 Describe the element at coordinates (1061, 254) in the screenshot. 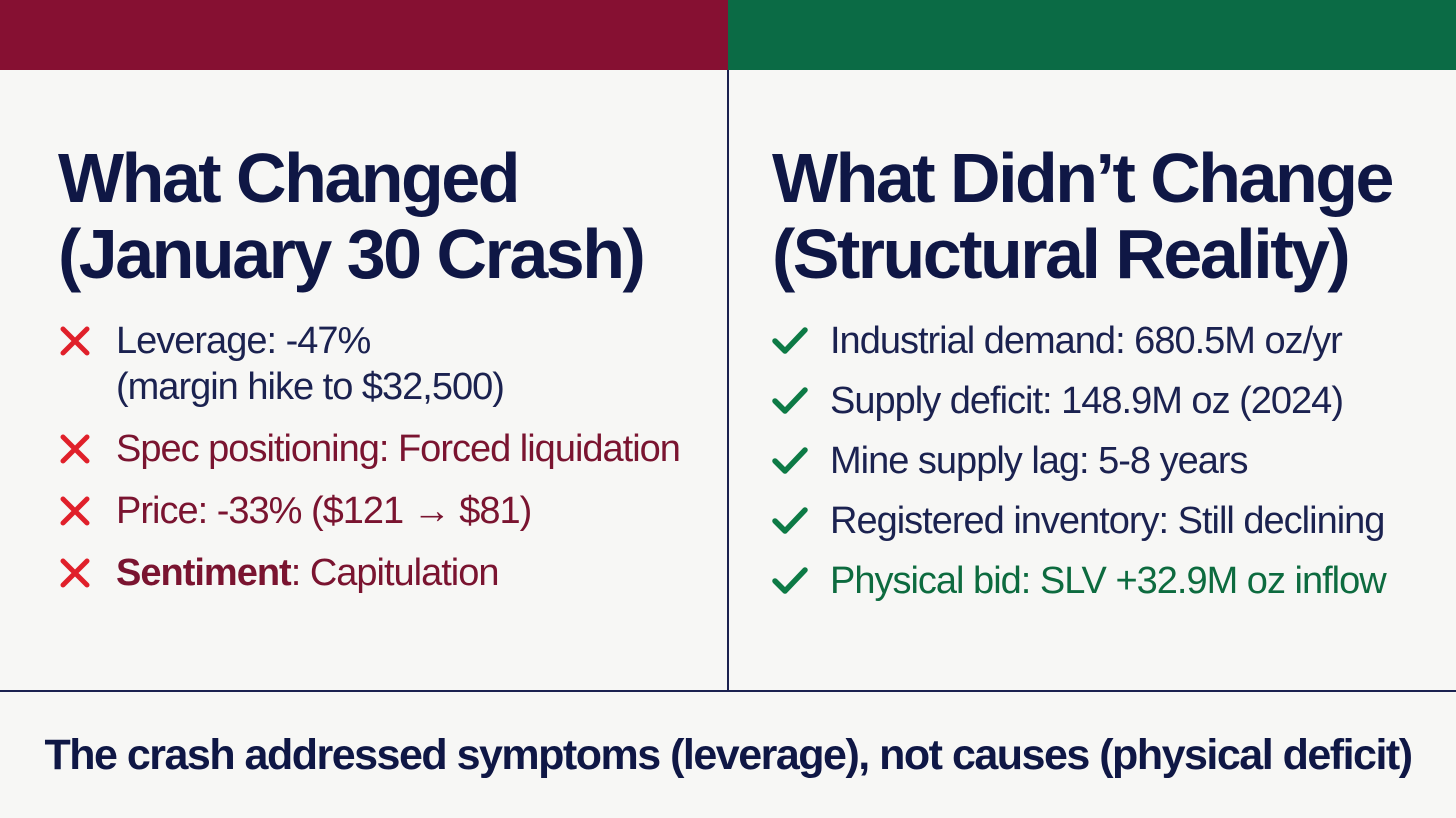

I see `heading-line-2: (Structural Reality)` at that location.